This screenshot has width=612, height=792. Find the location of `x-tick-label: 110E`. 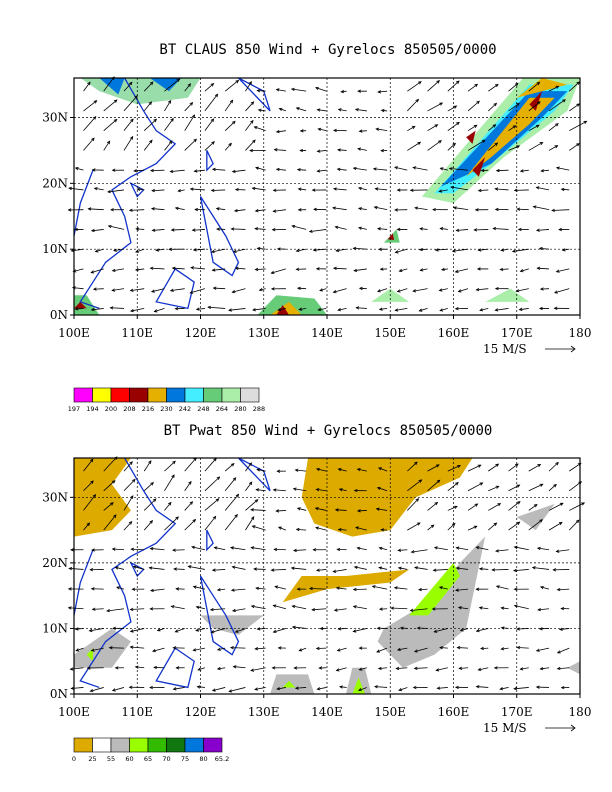

x-tick-label: 110E is located at coordinates (137, 333).